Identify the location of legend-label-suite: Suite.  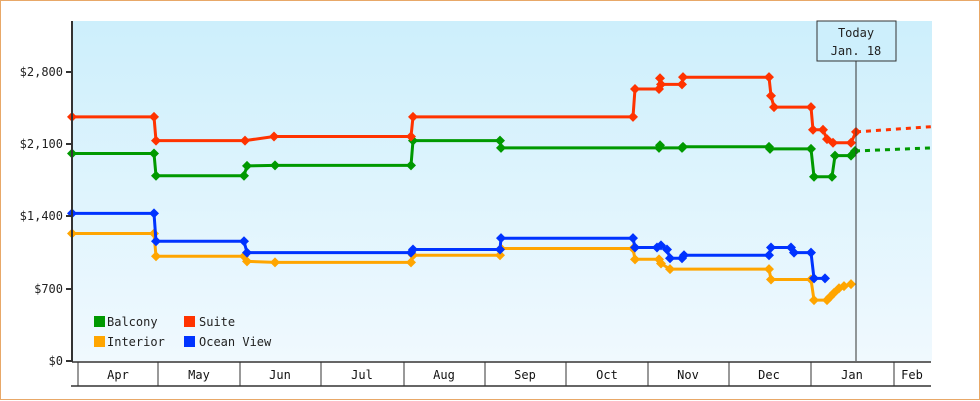
(217, 322).